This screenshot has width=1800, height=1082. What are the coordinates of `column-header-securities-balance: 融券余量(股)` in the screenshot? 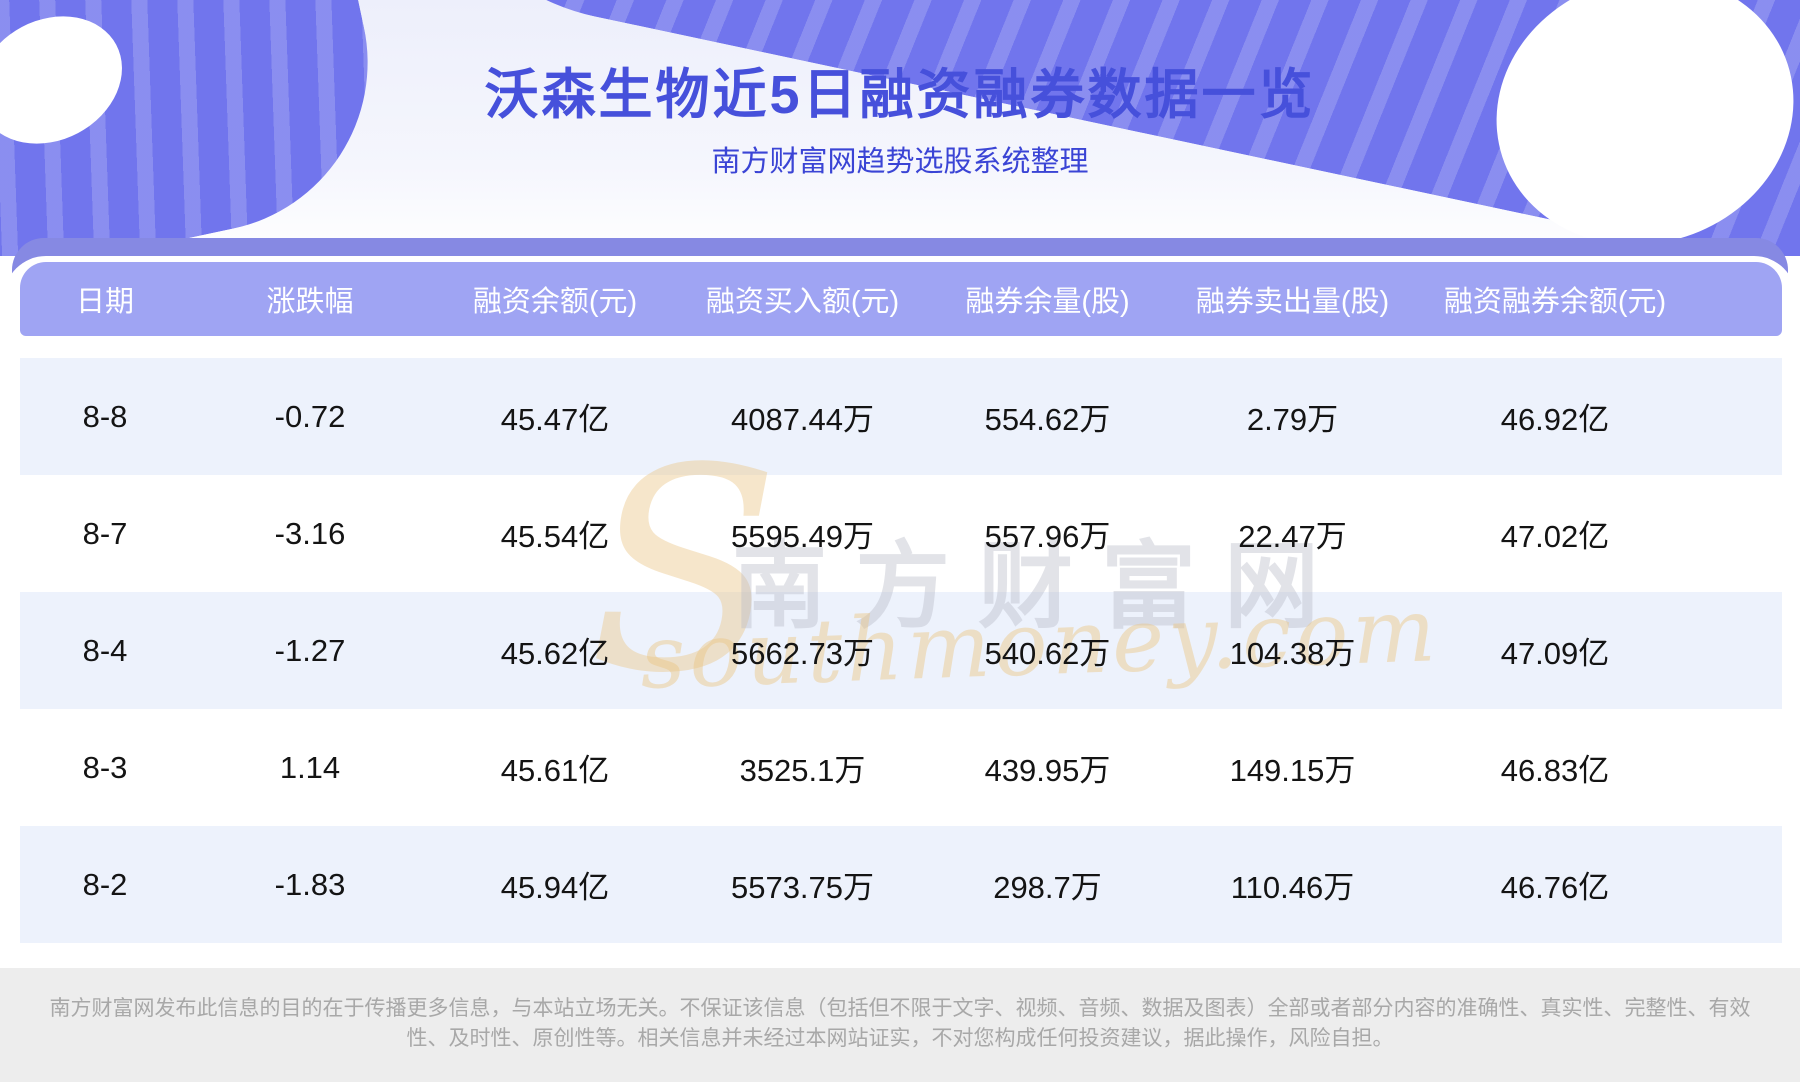 It's located at (1047, 302).